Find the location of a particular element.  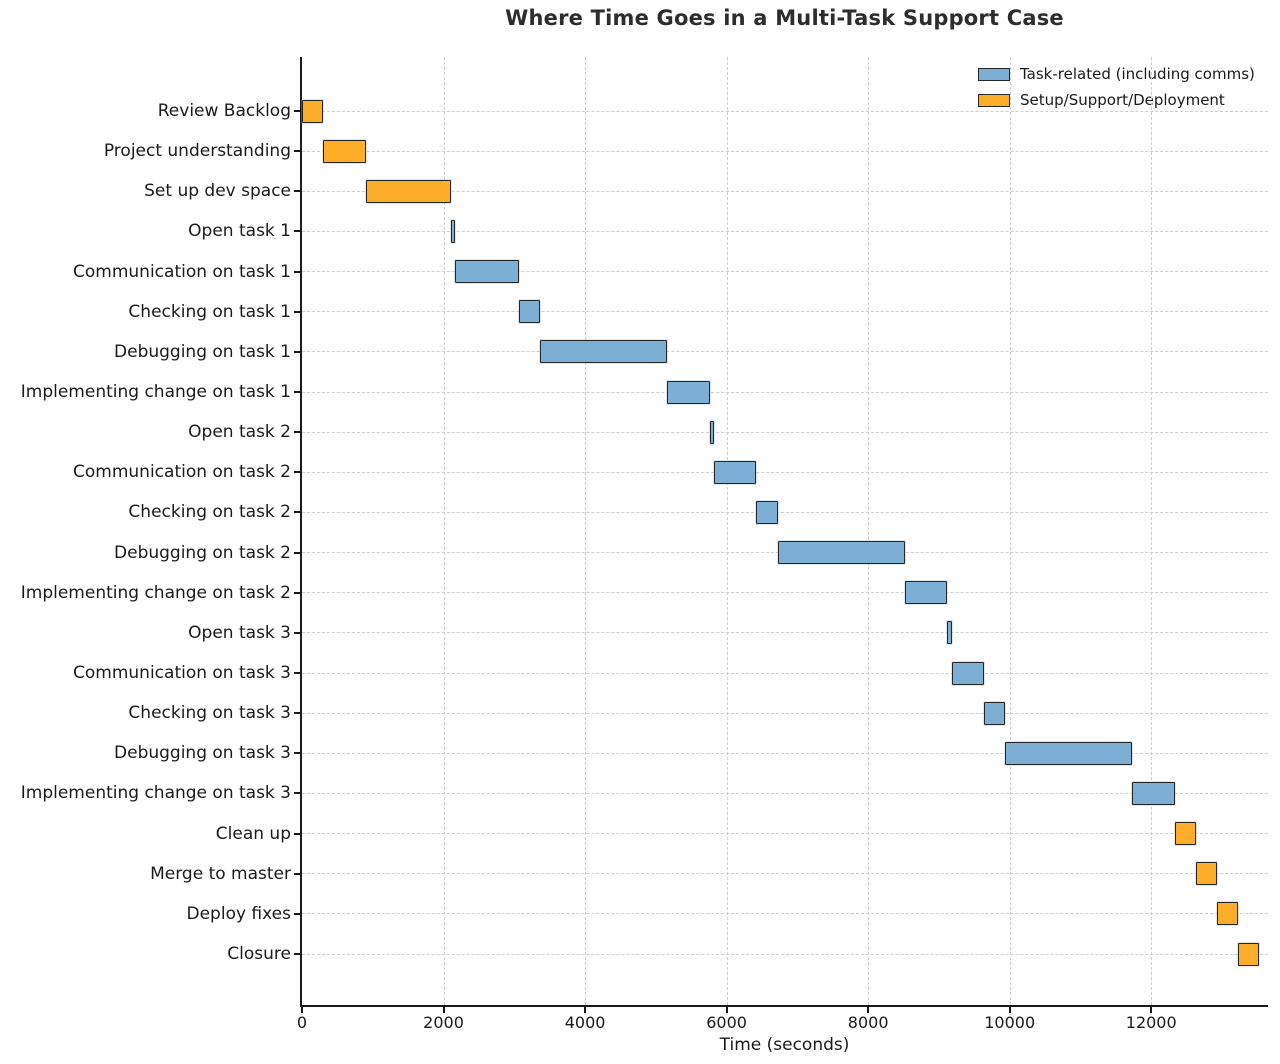

x-tick-label: 2000 is located at coordinates (443, 1022).